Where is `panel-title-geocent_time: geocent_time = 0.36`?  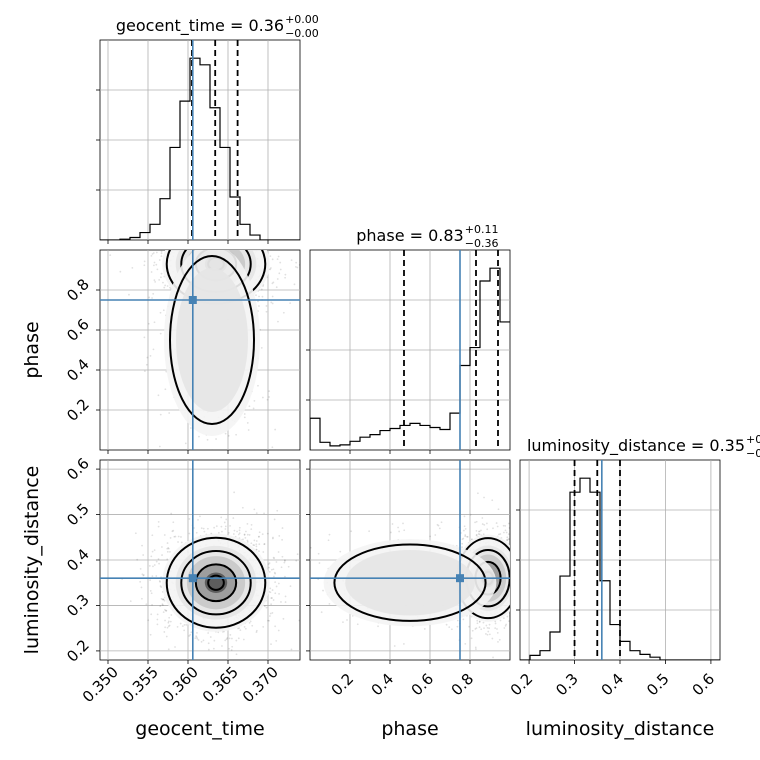
panel-title-geocent_time: geocent_time = 0.36 is located at coordinates (200, 26).